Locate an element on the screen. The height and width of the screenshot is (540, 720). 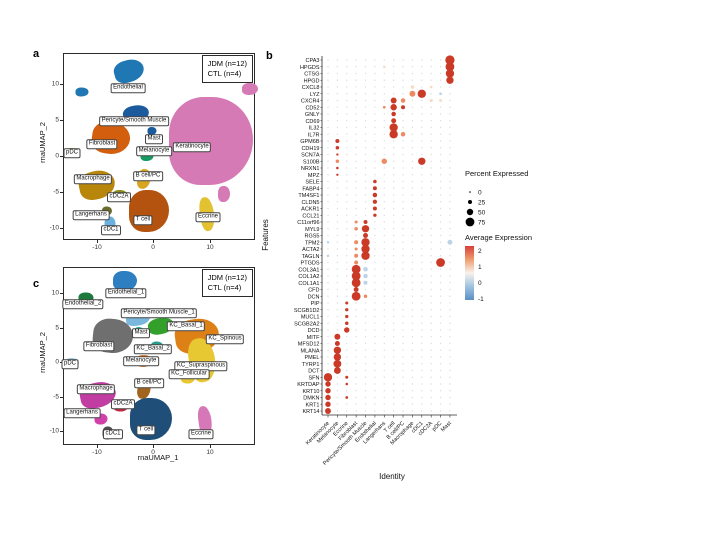
sample-legend-c: JDM (n=12) CTL (n=4) is located at coordinates (227, 283).